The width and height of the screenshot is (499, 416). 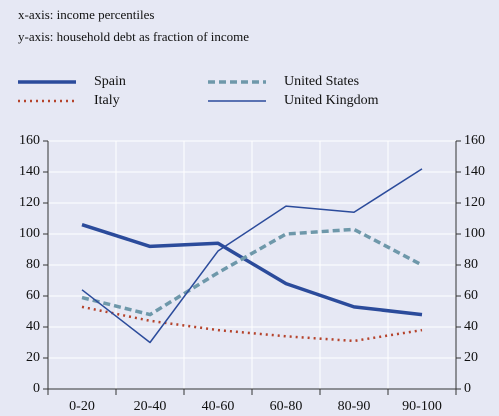 What do you see at coordinates (354, 406) in the screenshot?
I see `x-tick-label: 80-90` at bounding box center [354, 406].